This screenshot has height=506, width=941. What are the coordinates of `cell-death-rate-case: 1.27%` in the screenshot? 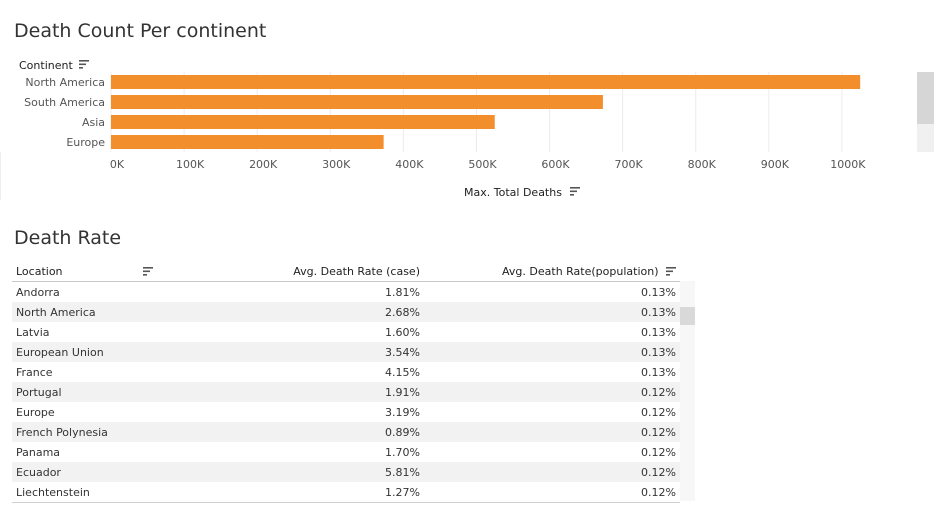 It's located at (290, 492).